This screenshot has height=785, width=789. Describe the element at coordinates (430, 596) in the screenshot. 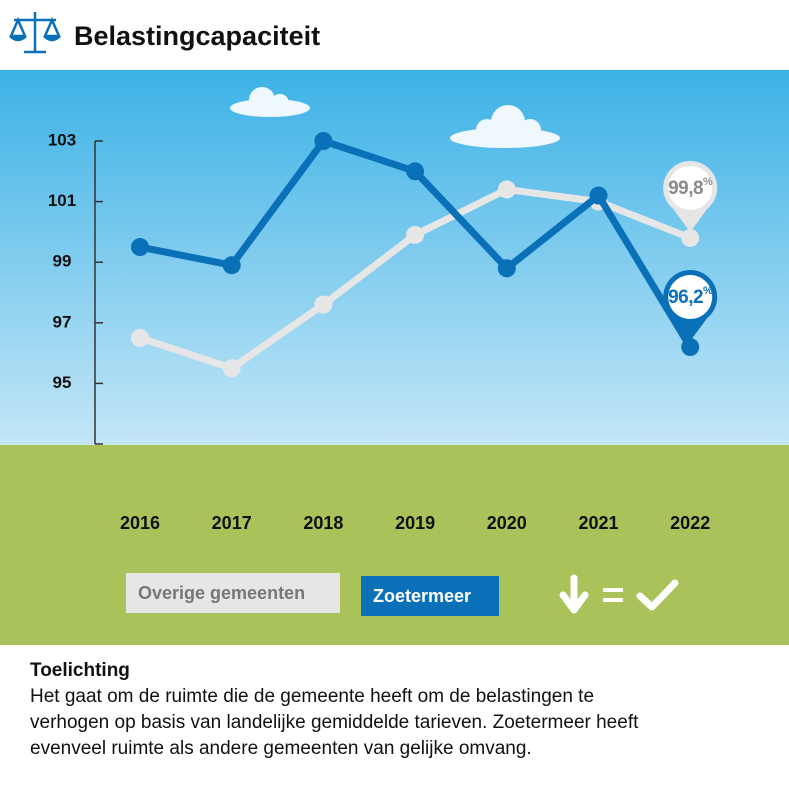

I see `legend-item: Zoetermeer` at that location.